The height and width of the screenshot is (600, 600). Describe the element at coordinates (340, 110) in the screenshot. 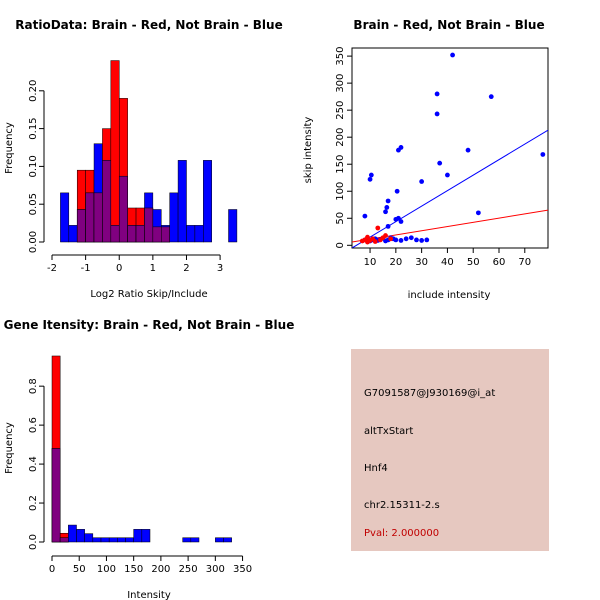

I see `scatter-y-tick-label: 250` at that location.